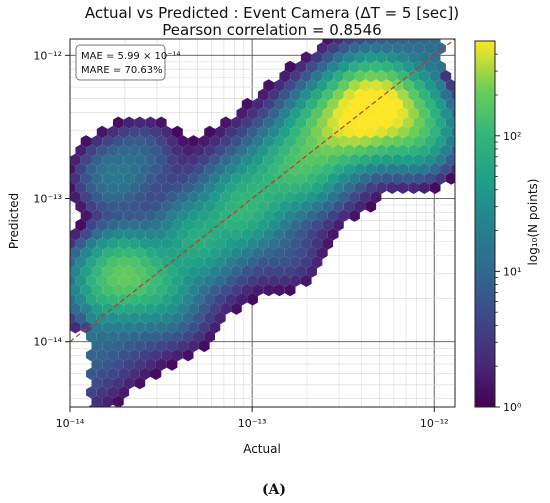 Image resolution: width=550 pixels, height=503 pixels. What do you see at coordinates (507, 227) in the screenshot?
I see `colorbar: 10⁰ 10¹ 10² log₁₀(N points)` at bounding box center [507, 227].